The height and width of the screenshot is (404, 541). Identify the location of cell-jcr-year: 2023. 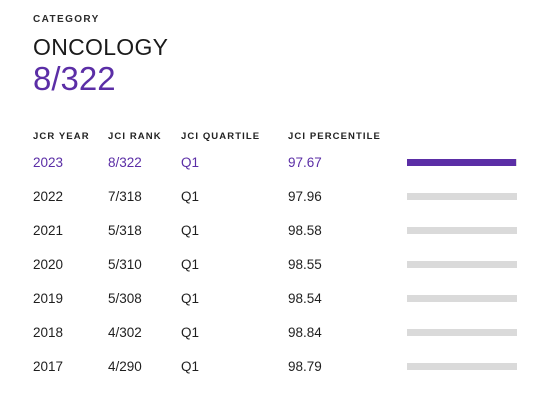
(48, 162).